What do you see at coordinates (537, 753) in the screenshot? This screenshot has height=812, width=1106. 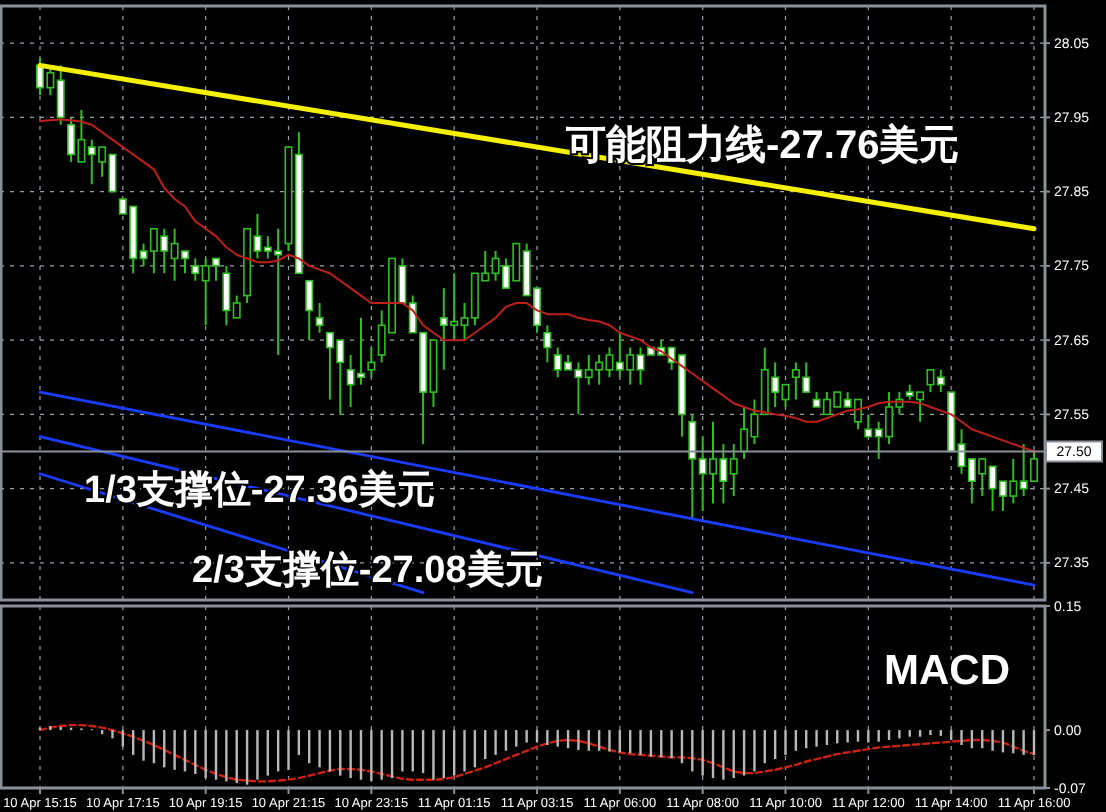 I see `line-series` at bounding box center [537, 753].